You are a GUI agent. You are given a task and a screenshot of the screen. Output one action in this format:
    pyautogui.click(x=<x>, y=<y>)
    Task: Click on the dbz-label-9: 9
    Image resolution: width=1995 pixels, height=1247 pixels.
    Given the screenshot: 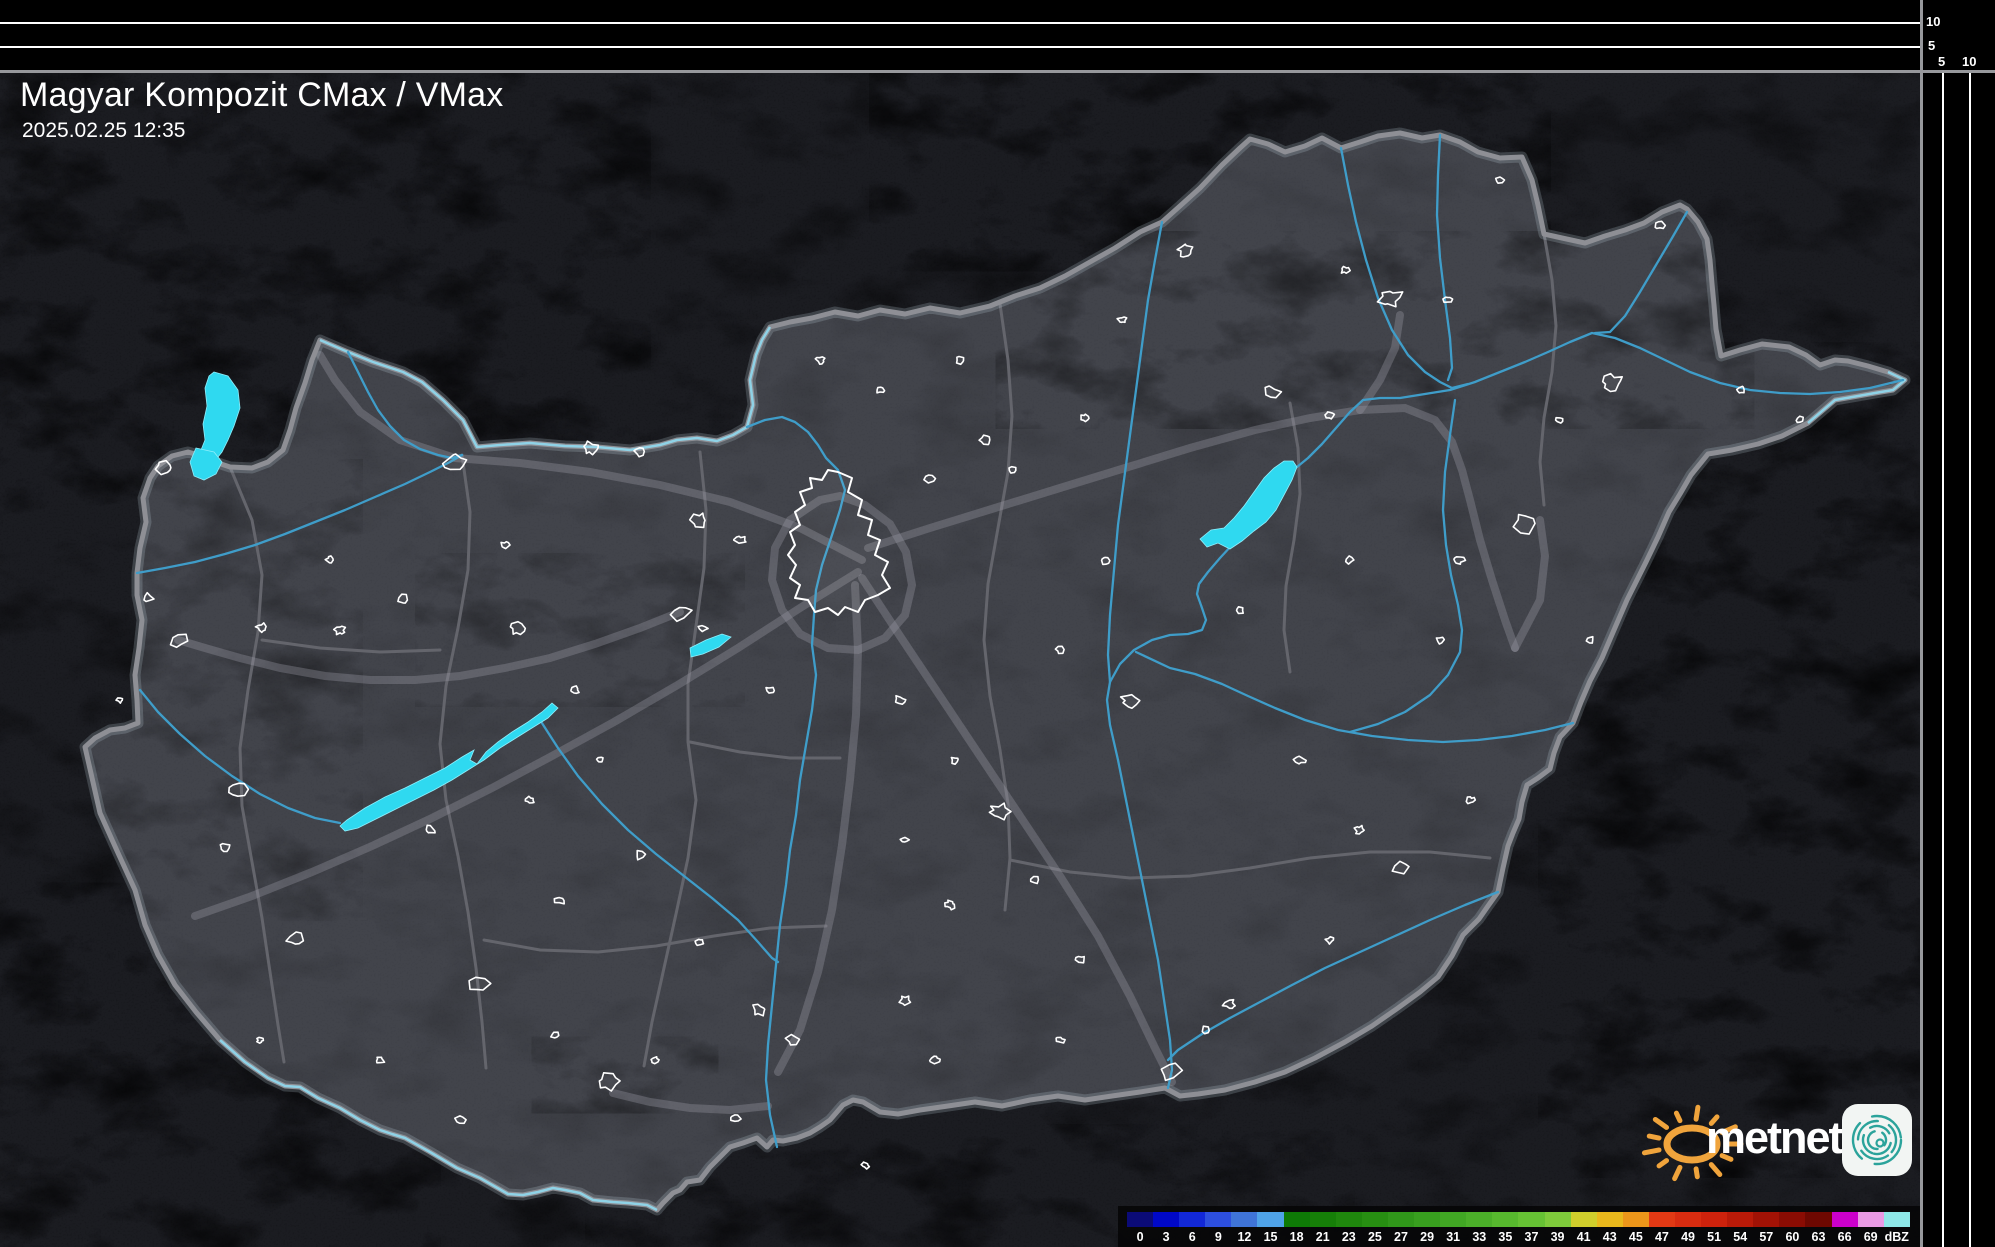 What is the action you would take?
    pyautogui.click(x=1218, y=1237)
    